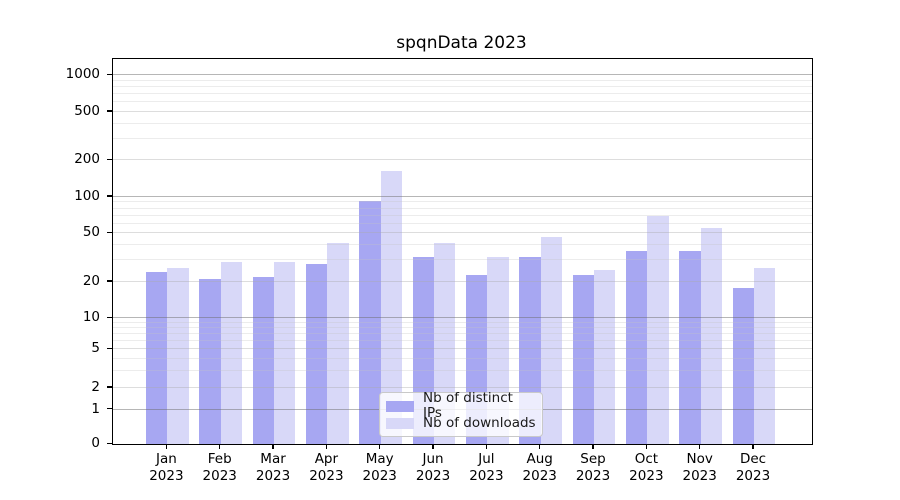 The width and height of the screenshot is (900, 500). What do you see at coordinates (391, 307) in the screenshot?
I see `bar-may-downloads` at bounding box center [391, 307].